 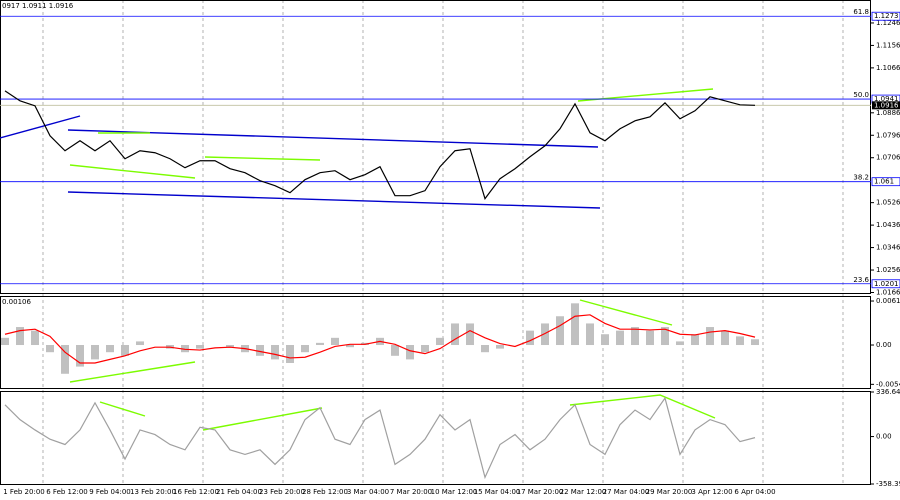 What do you see at coordinates (411, 492) in the screenshot?
I see `x-tick-label: 7 Mar 20:00` at bounding box center [411, 492].